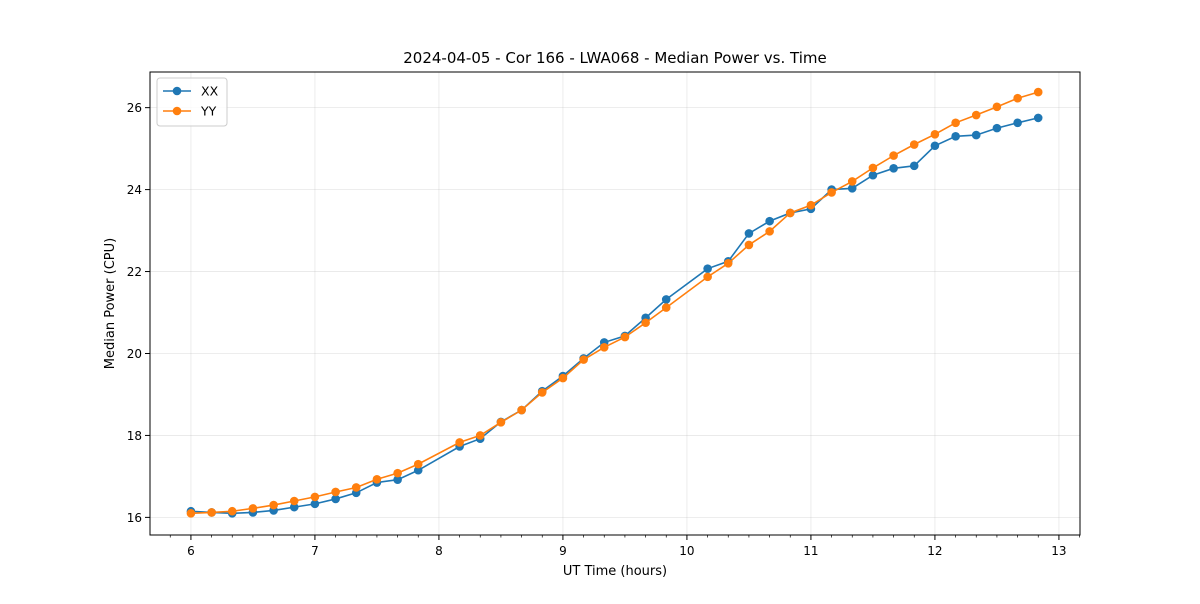 The height and width of the screenshot is (604, 1200). Describe the element at coordinates (686, 551) in the screenshot. I see `x-tick-label: 10` at that location.